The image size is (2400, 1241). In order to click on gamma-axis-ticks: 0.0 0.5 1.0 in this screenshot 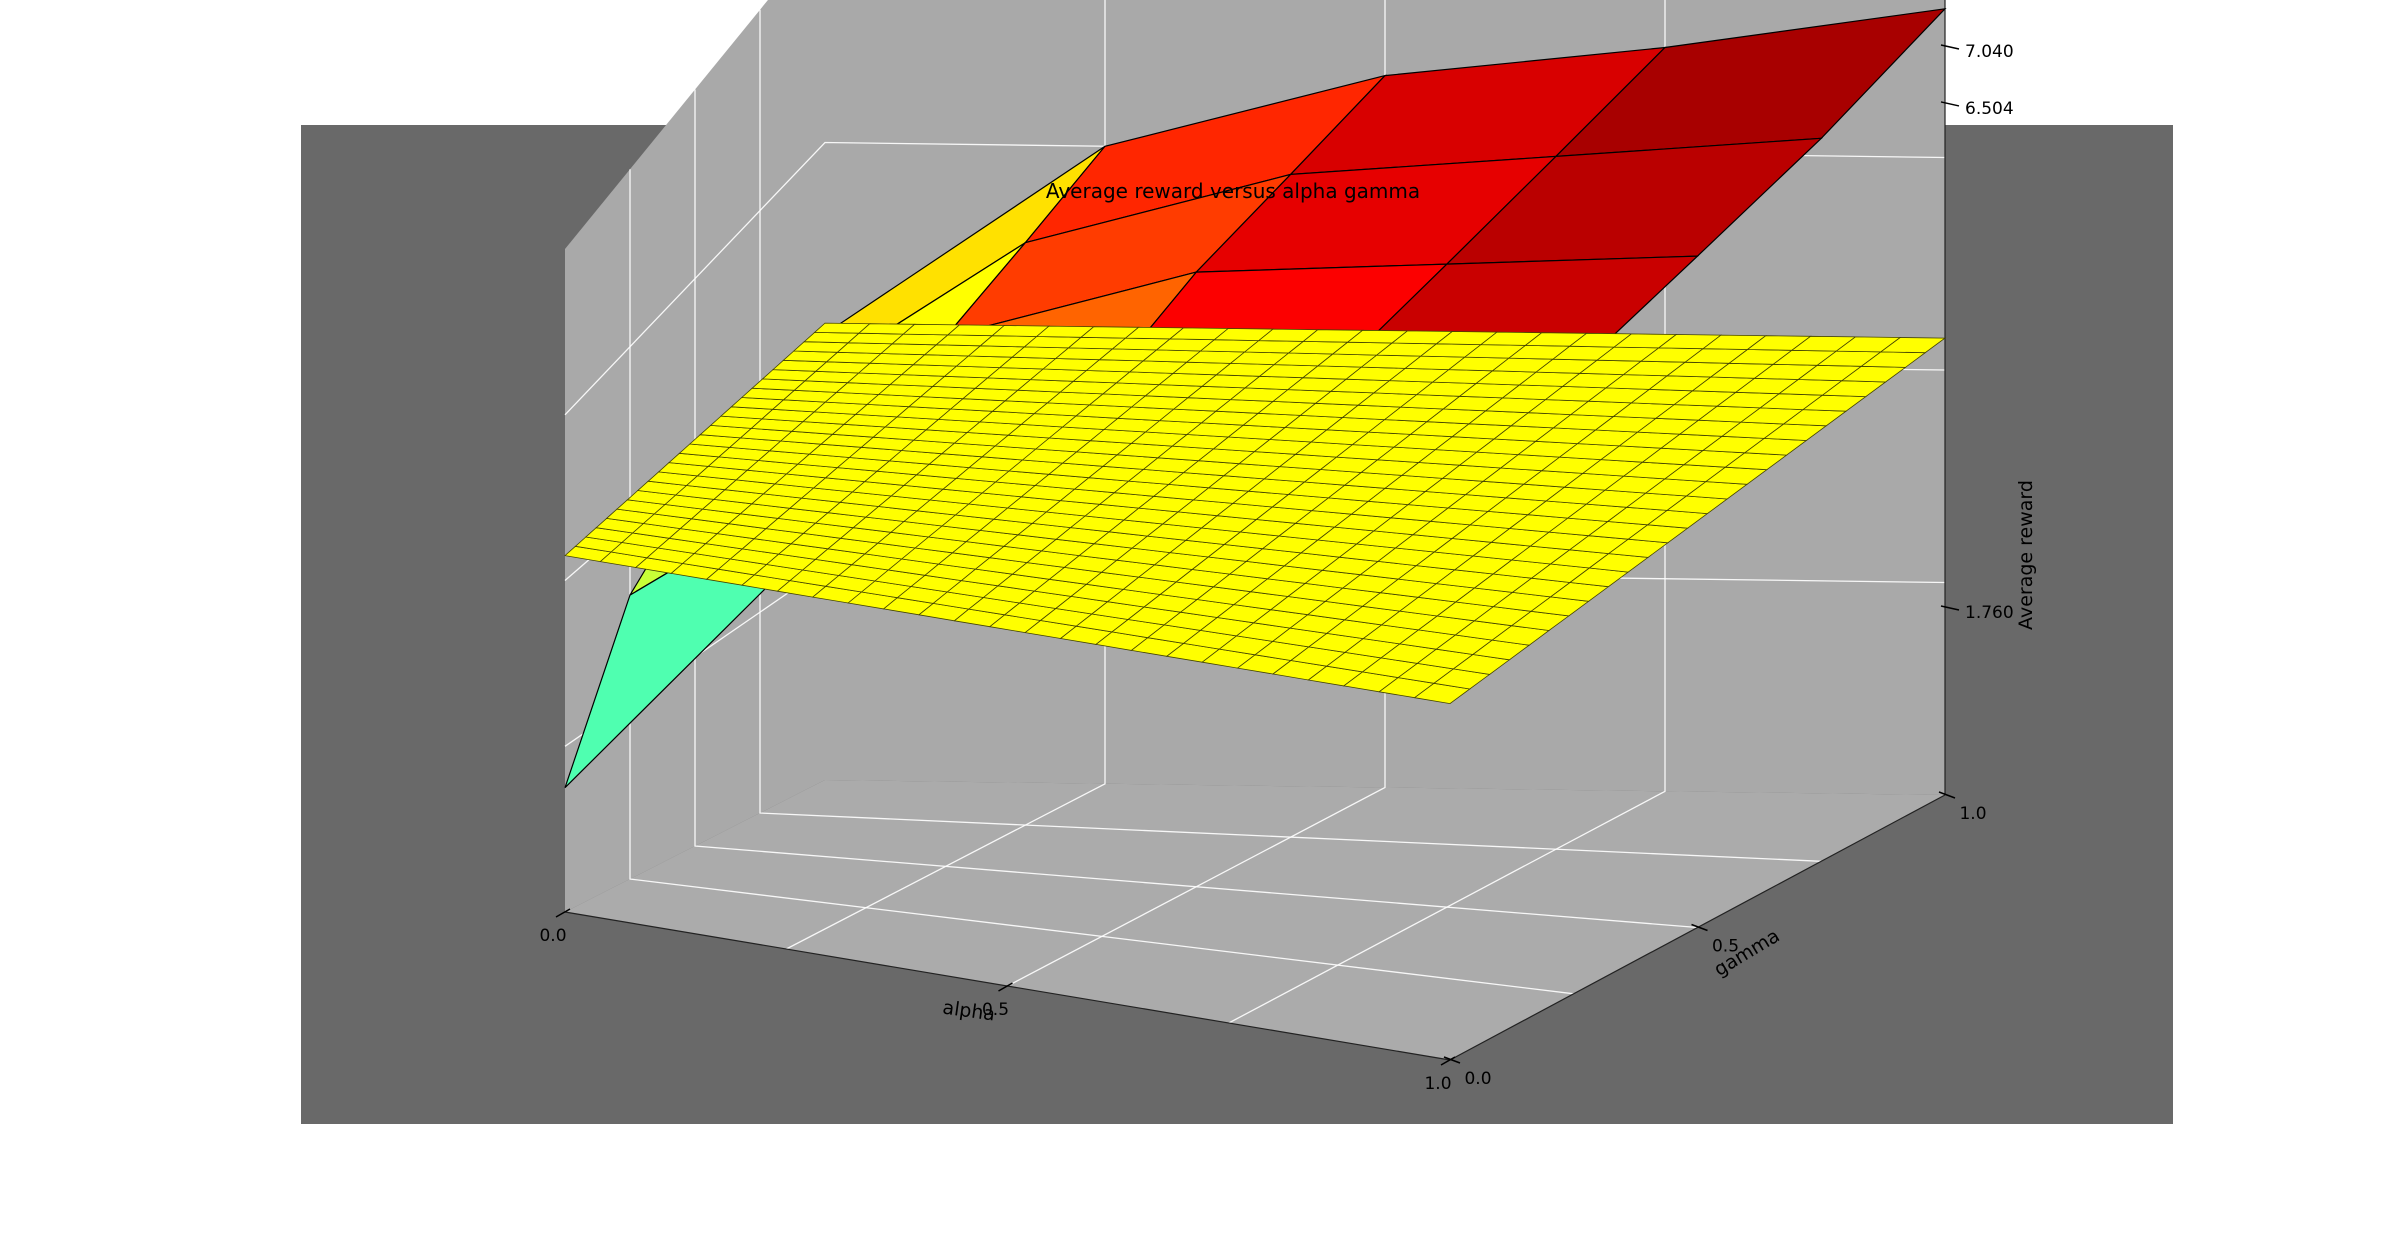, I will do `click(1715, 940)`.